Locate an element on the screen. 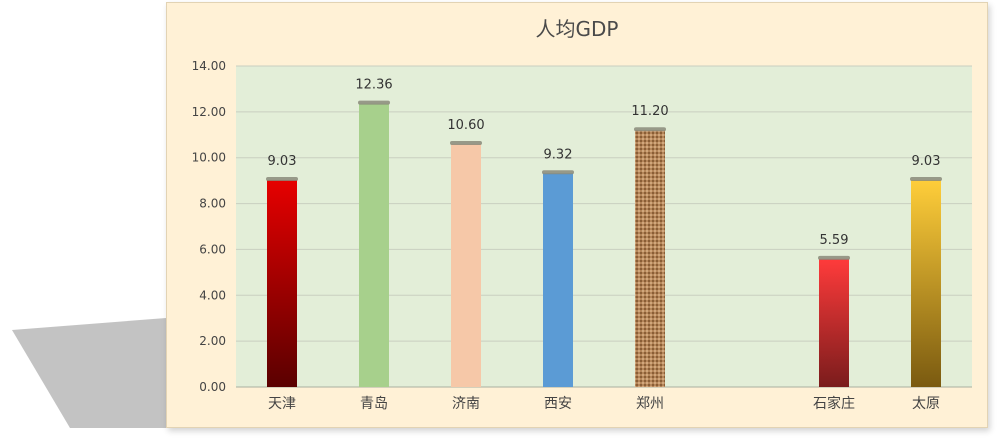 This screenshot has width=1000, height=438. y-tick-label: 14.00 is located at coordinates (209, 66).